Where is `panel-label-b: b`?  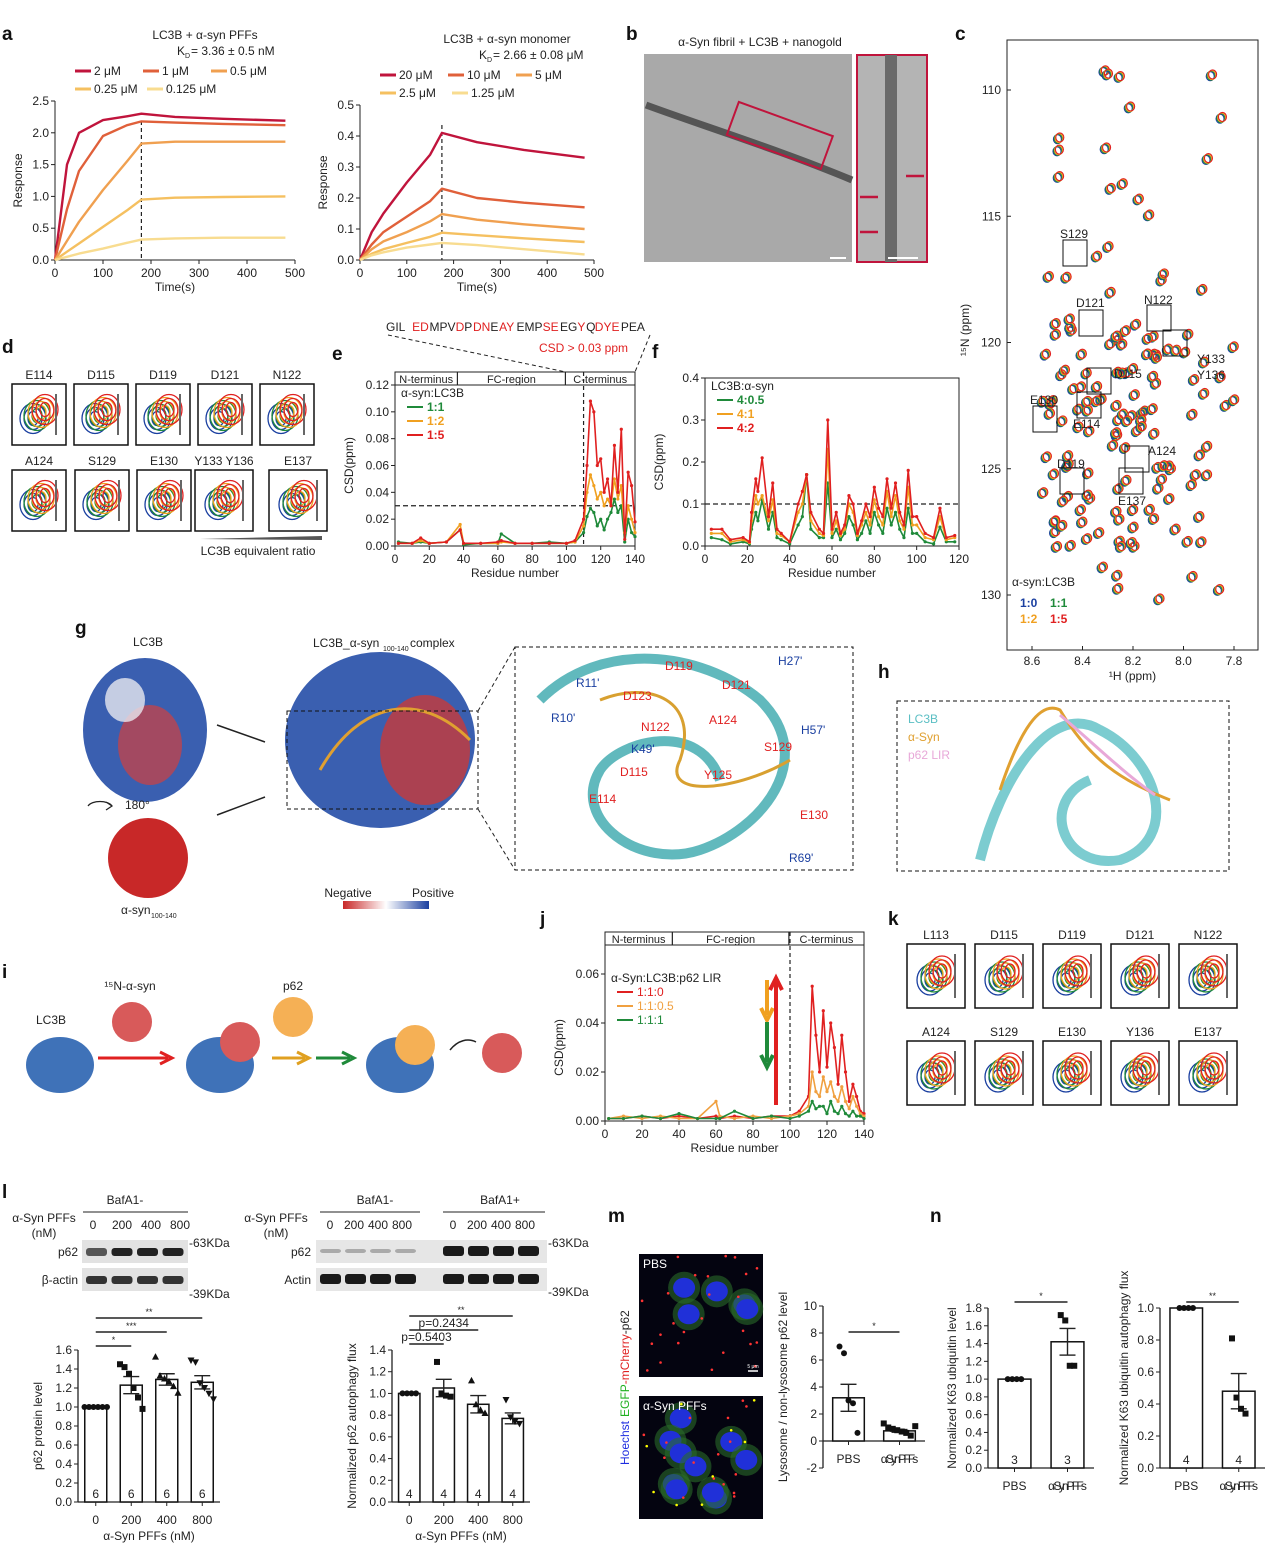 panel-label-b: b is located at coordinates (632, 34).